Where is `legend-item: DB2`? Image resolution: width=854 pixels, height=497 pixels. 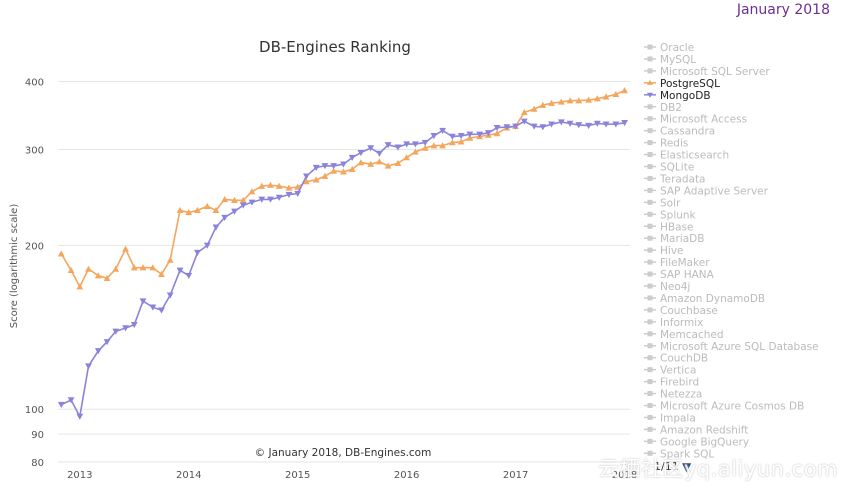
legend-item: DB2 is located at coordinates (663, 108).